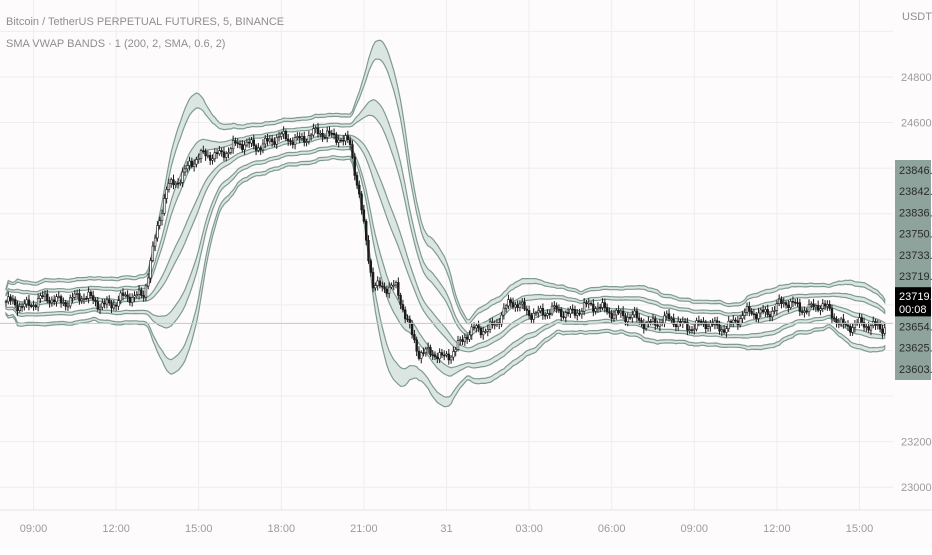 This screenshot has width=932, height=555. I want to click on price-tag-stack, so click(913, 270).